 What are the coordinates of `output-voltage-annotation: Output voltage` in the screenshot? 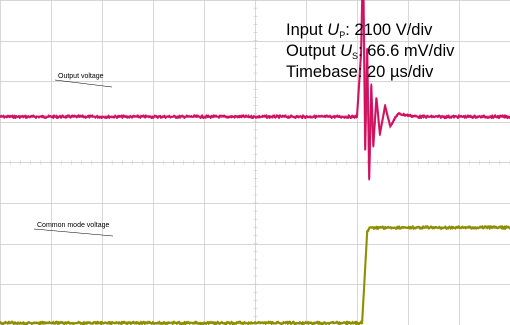 It's located at (83, 80).